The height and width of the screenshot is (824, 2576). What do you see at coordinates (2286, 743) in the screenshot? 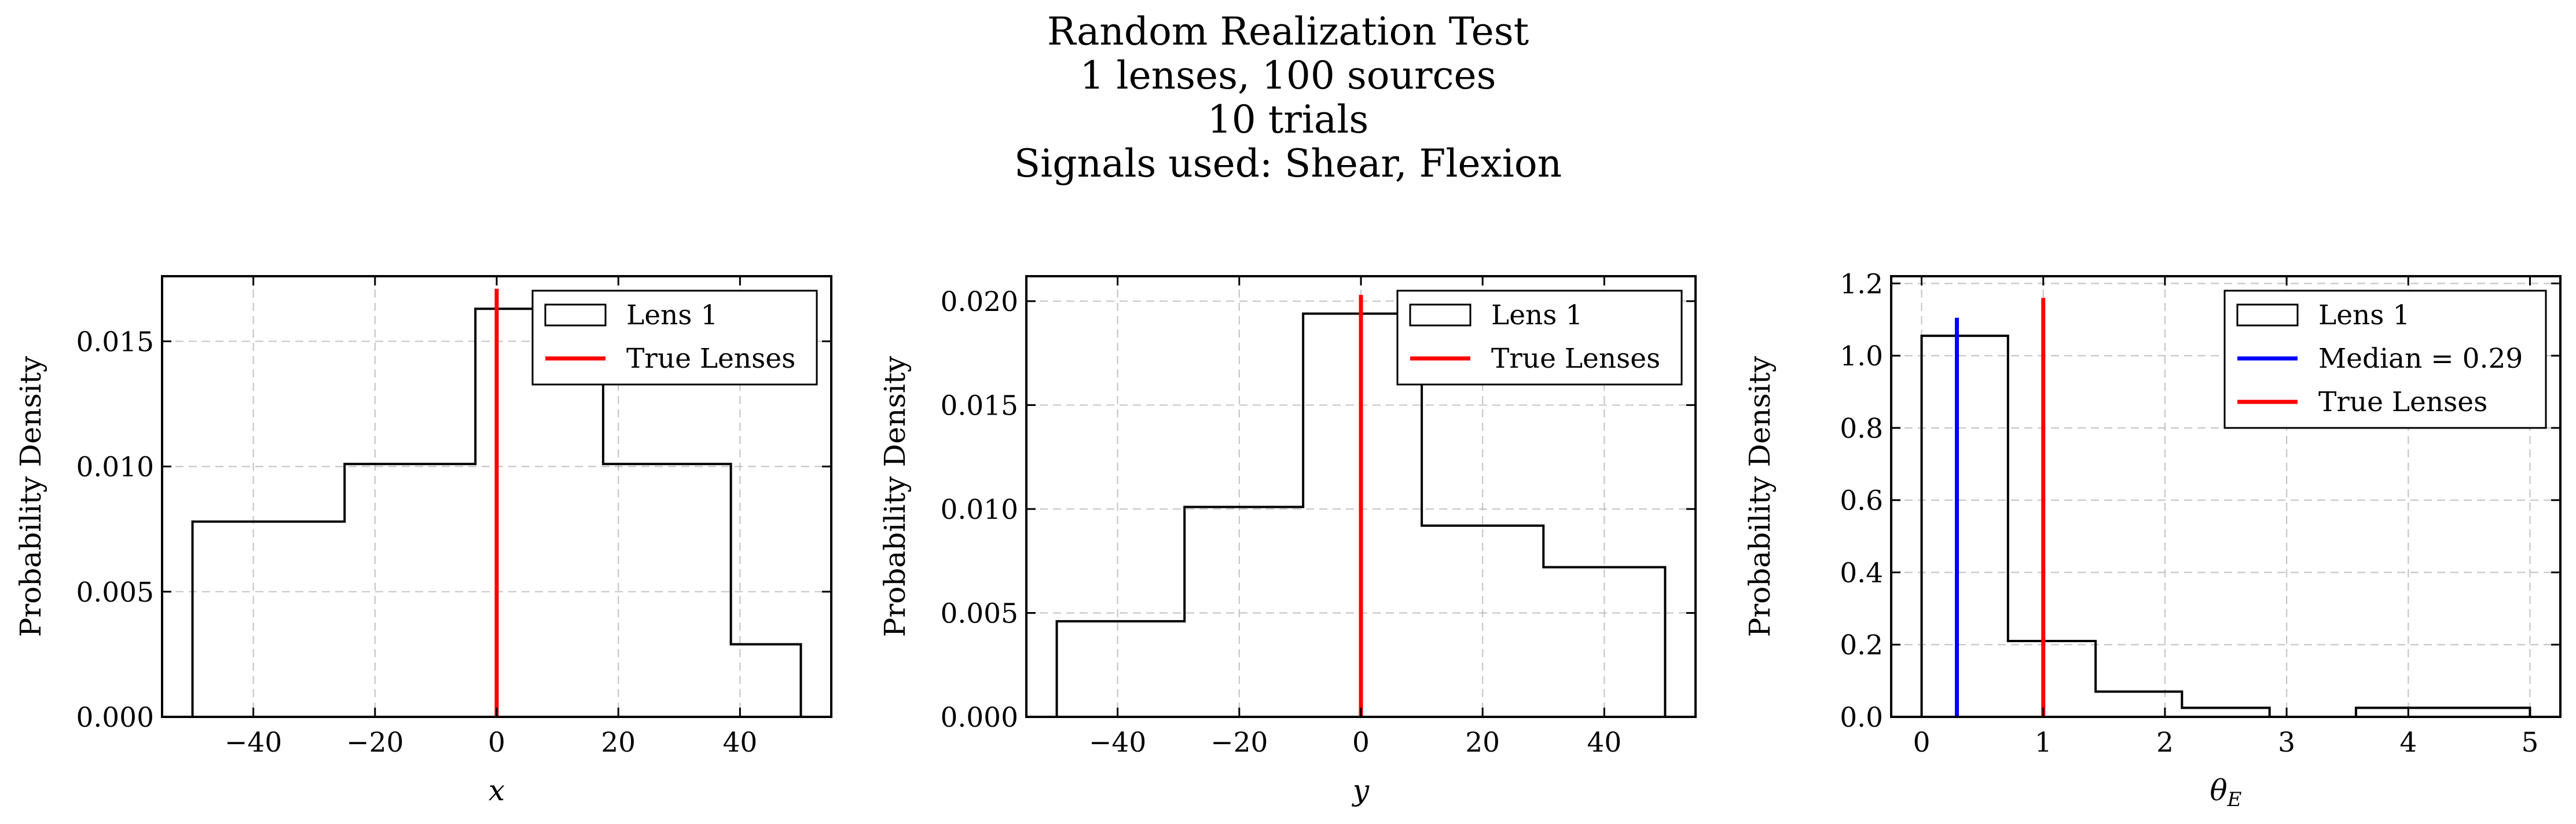
I see `x-tick-label: 3` at bounding box center [2286, 743].